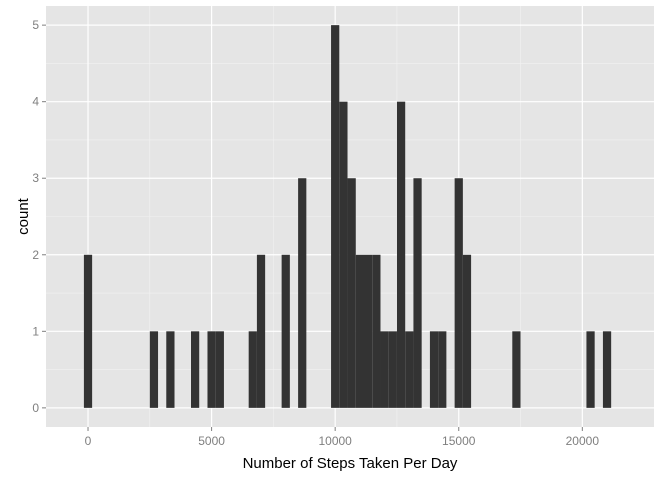 The height and width of the screenshot is (480, 672). I want to click on x-tick-label: 15000, so click(459, 441).